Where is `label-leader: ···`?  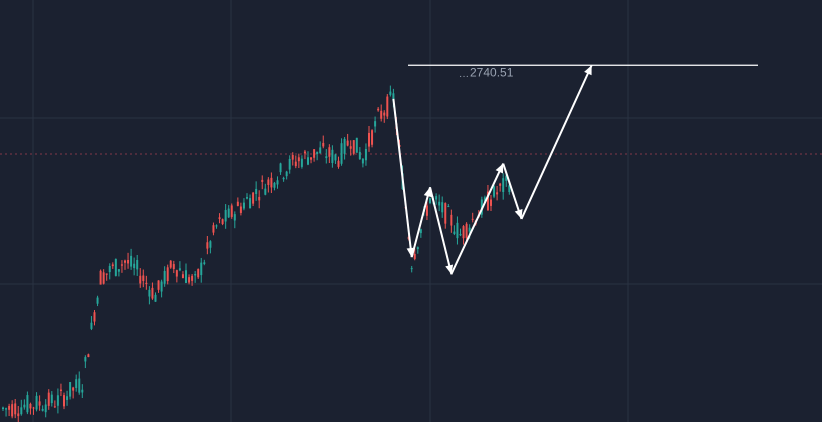 label-leader: ··· is located at coordinates (464, 76).